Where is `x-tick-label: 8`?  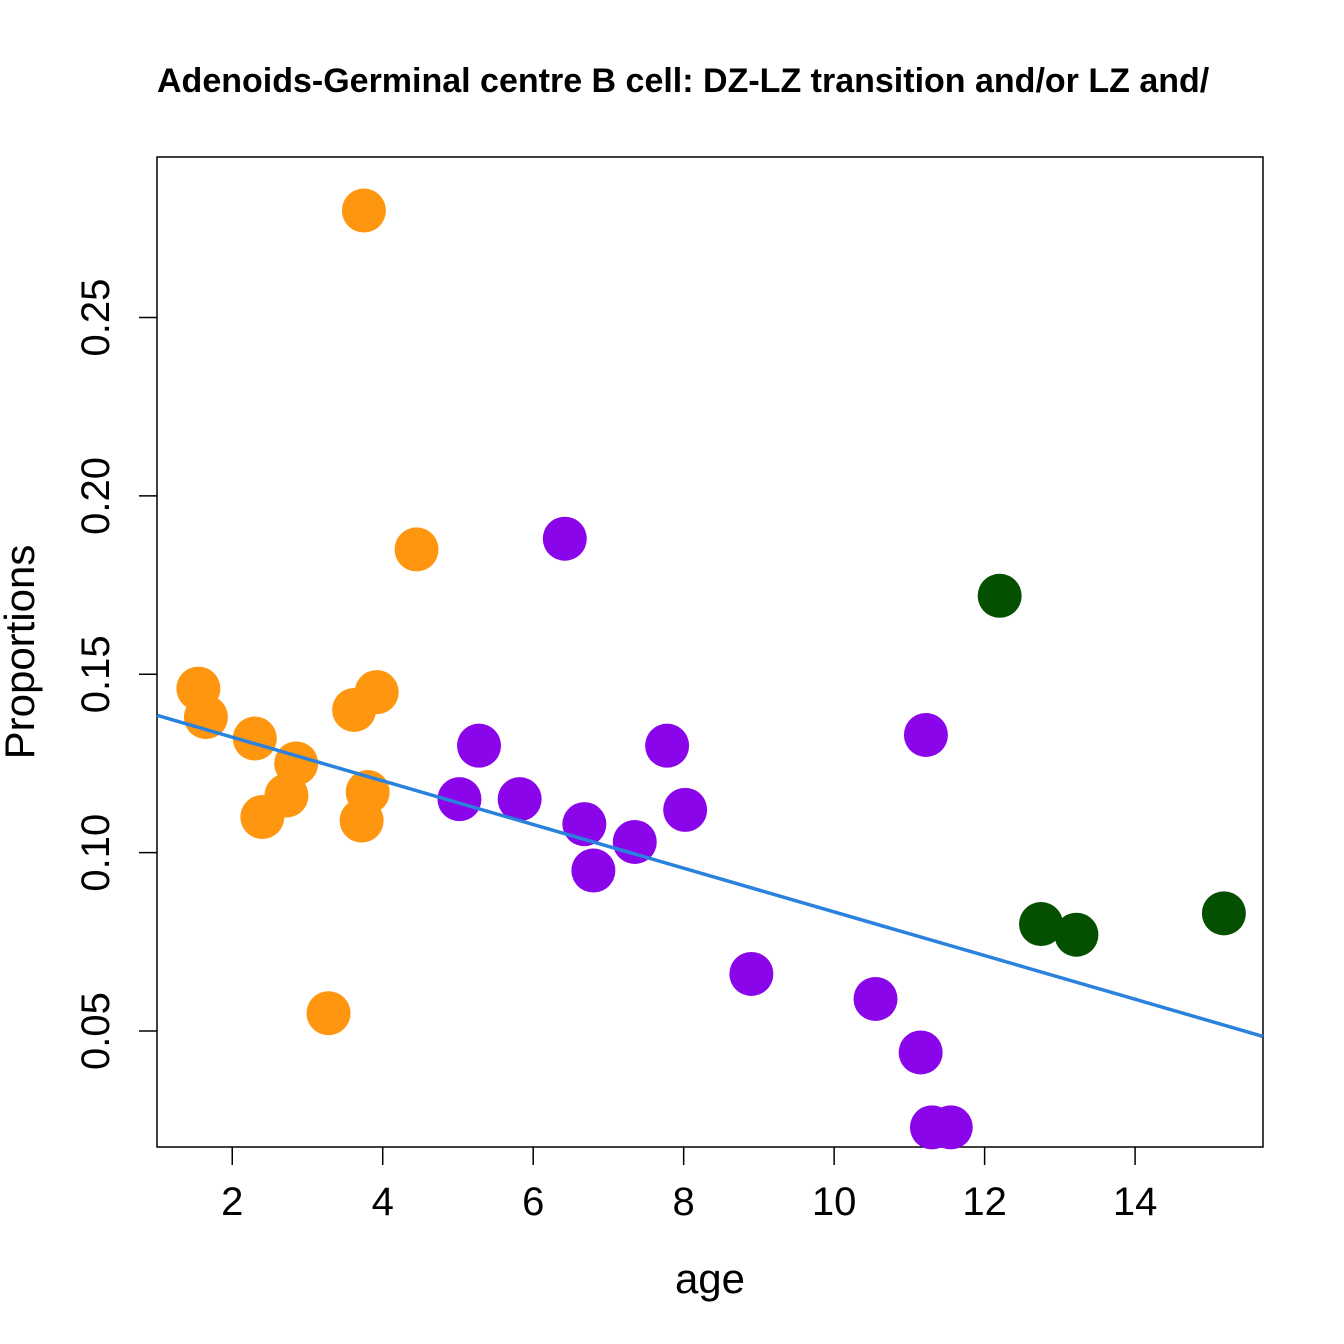
x-tick-label: 8 is located at coordinates (684, 1202).